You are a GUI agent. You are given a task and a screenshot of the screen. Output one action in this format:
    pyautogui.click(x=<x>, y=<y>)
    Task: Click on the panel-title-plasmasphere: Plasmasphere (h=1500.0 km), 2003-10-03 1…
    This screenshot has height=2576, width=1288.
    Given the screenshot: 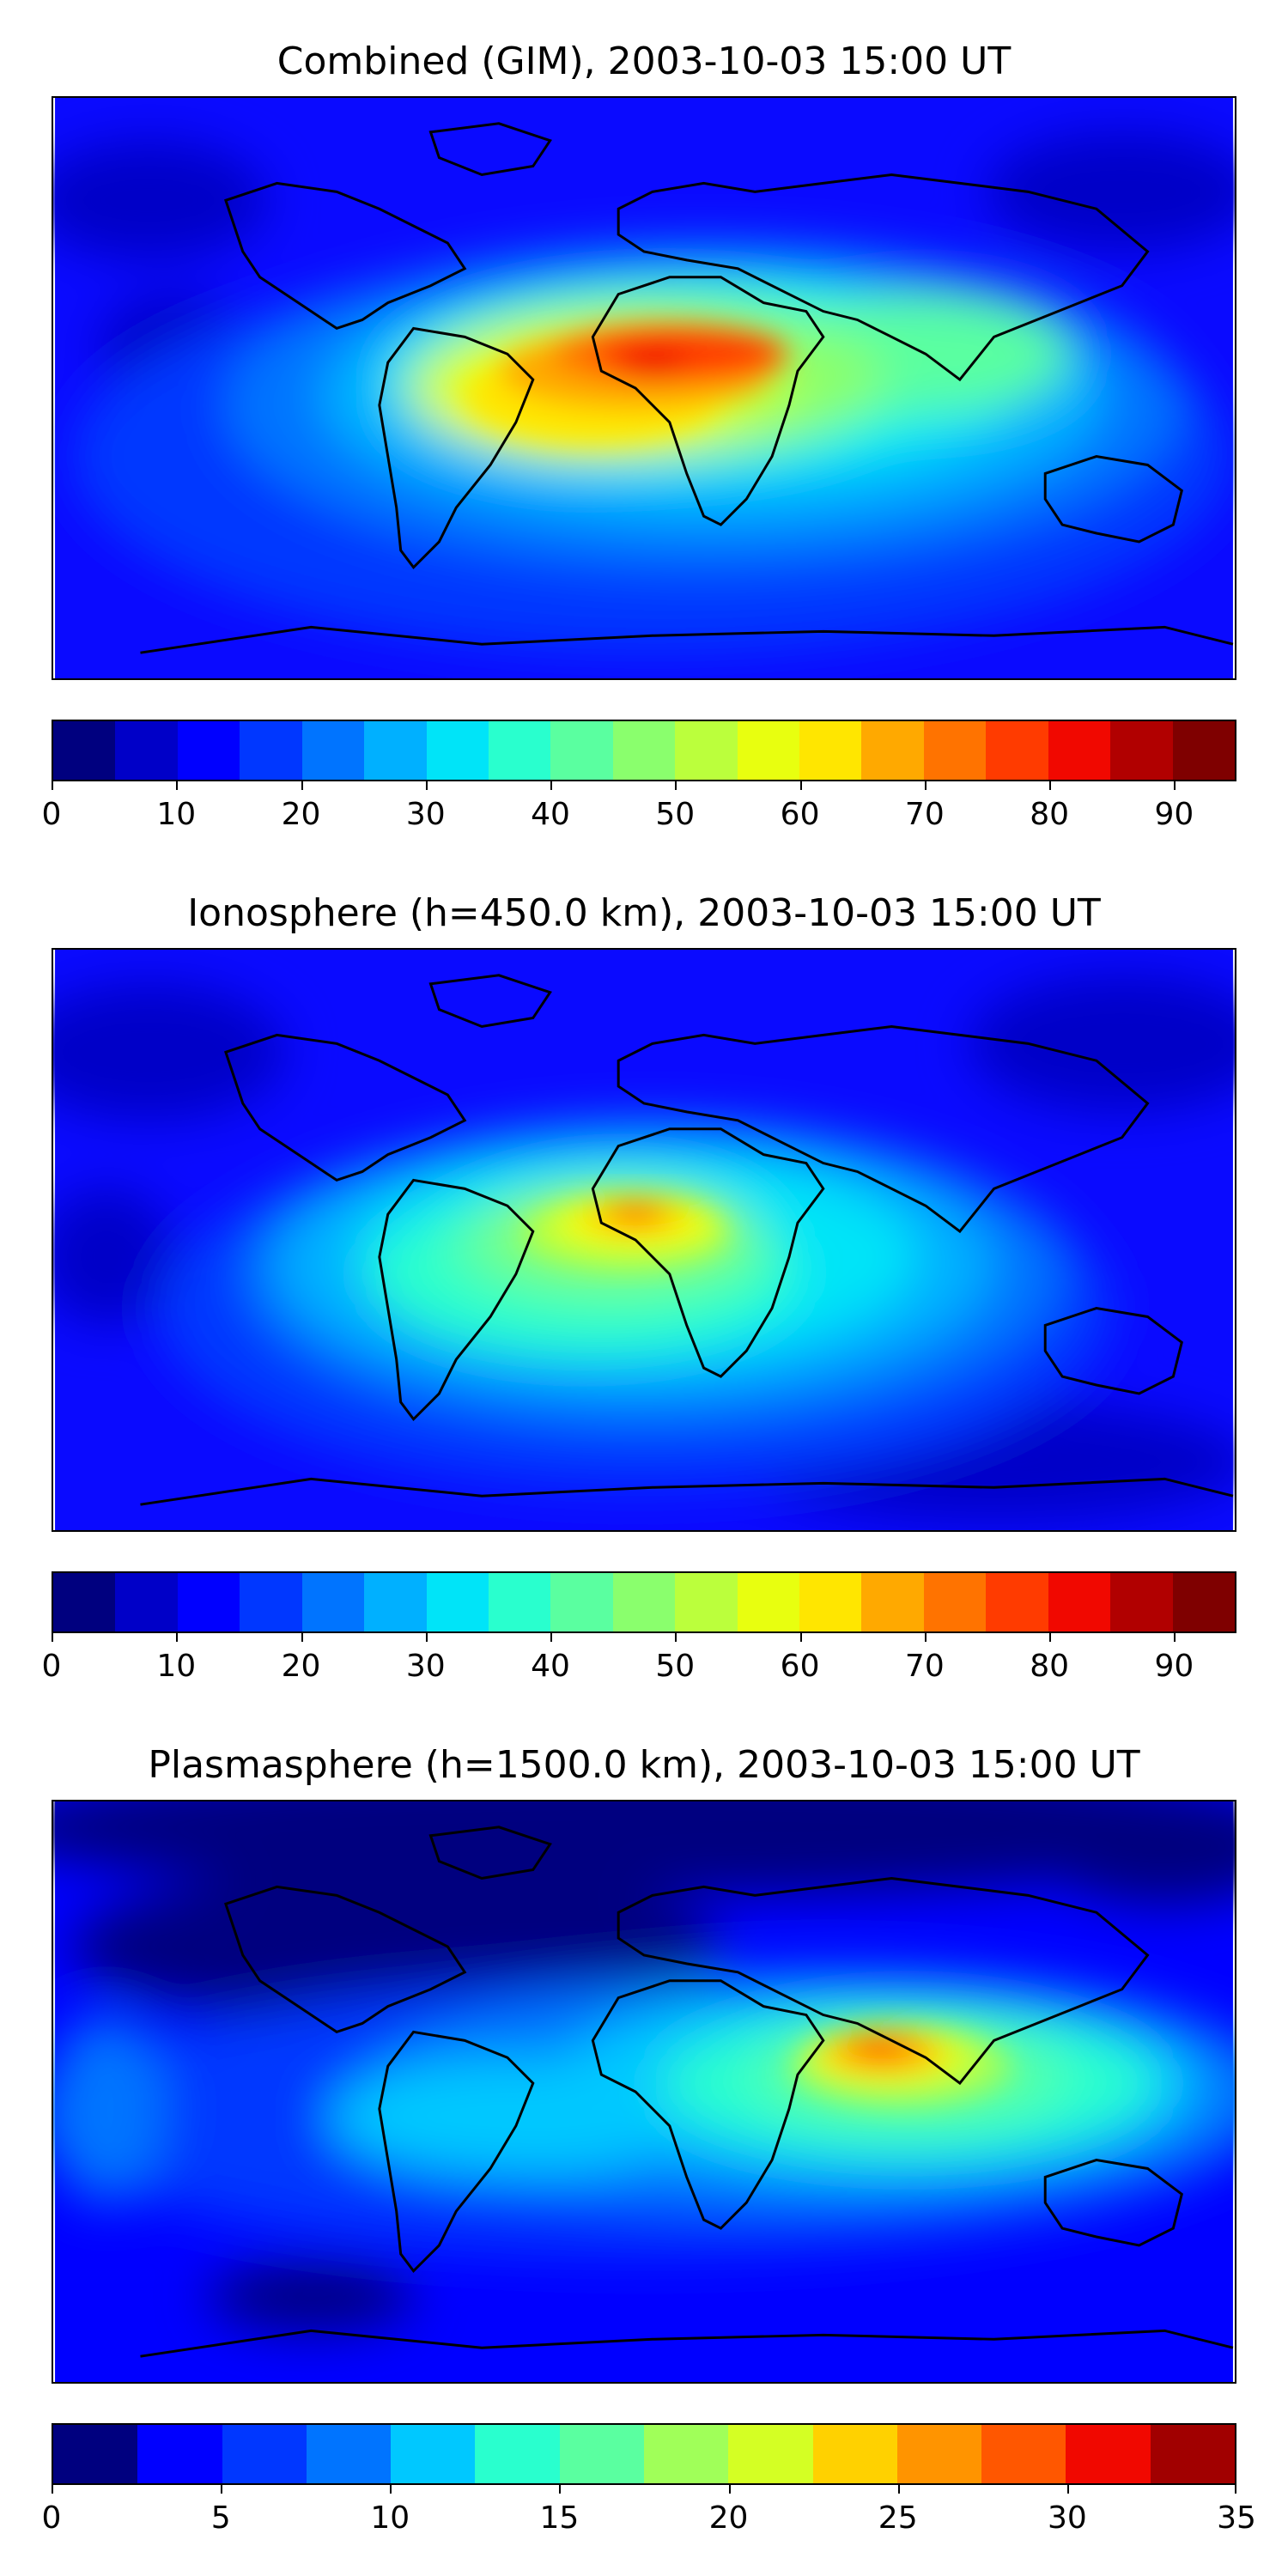 What is the action you would take?
    pyautogui.click(x=644, y=1765)
    